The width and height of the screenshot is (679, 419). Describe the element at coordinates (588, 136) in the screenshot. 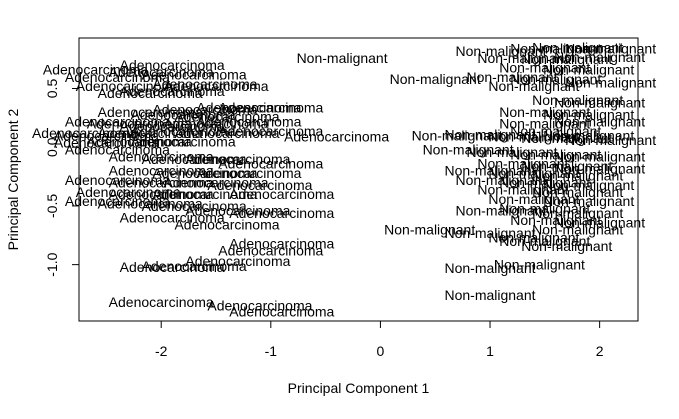

I see `point-label-non-malignant-22: Non-malignant` at that location.